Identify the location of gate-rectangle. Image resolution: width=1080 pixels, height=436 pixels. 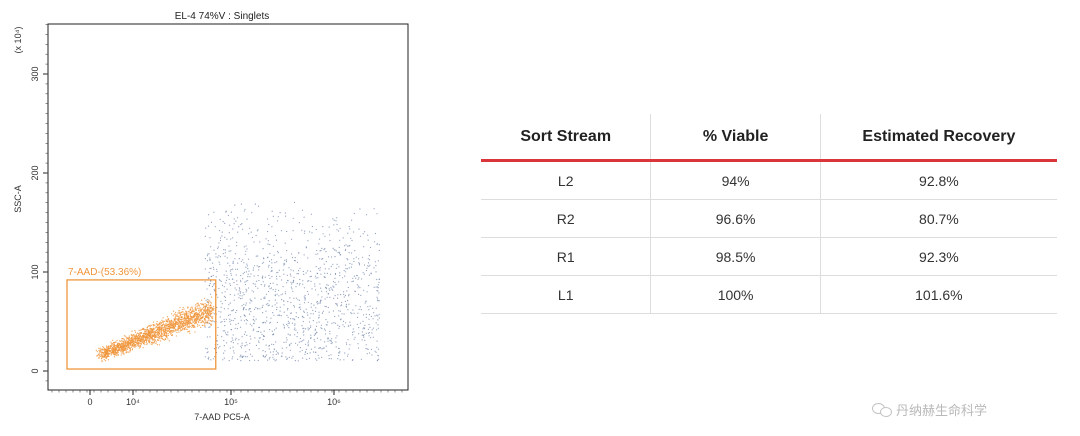
(141, 324).